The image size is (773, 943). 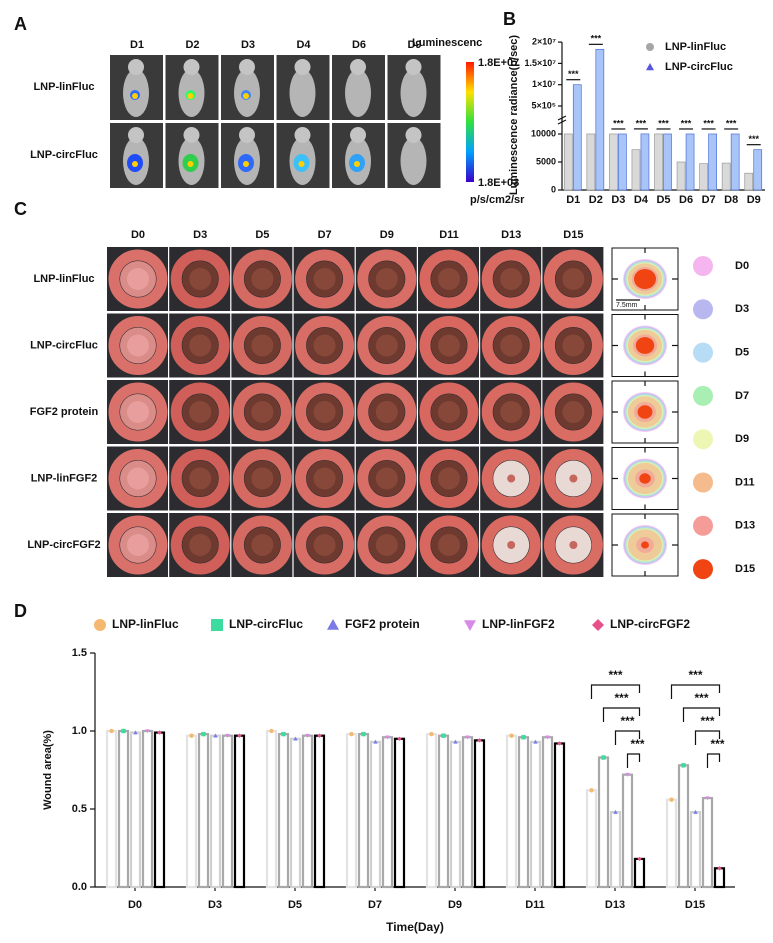 What do you see at coordinates (64, 155) in the screenshot?
I see `group-label: LNP-circFluc` at bounding box center [64, 155].